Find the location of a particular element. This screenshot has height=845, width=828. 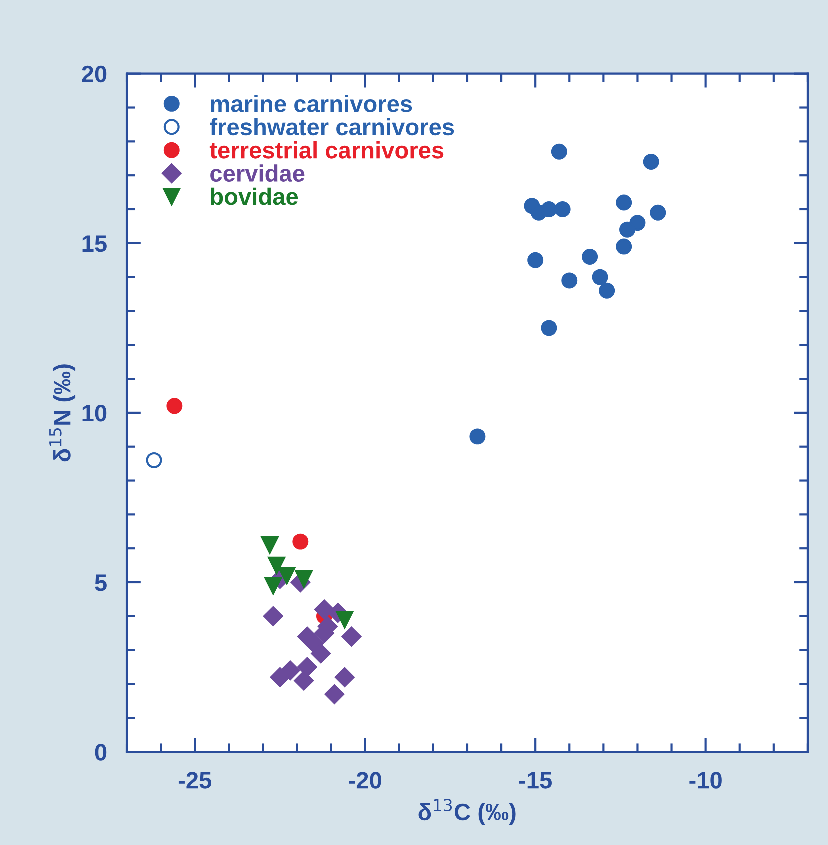

legend-label: bovidae is located at coordinates (254, 197).